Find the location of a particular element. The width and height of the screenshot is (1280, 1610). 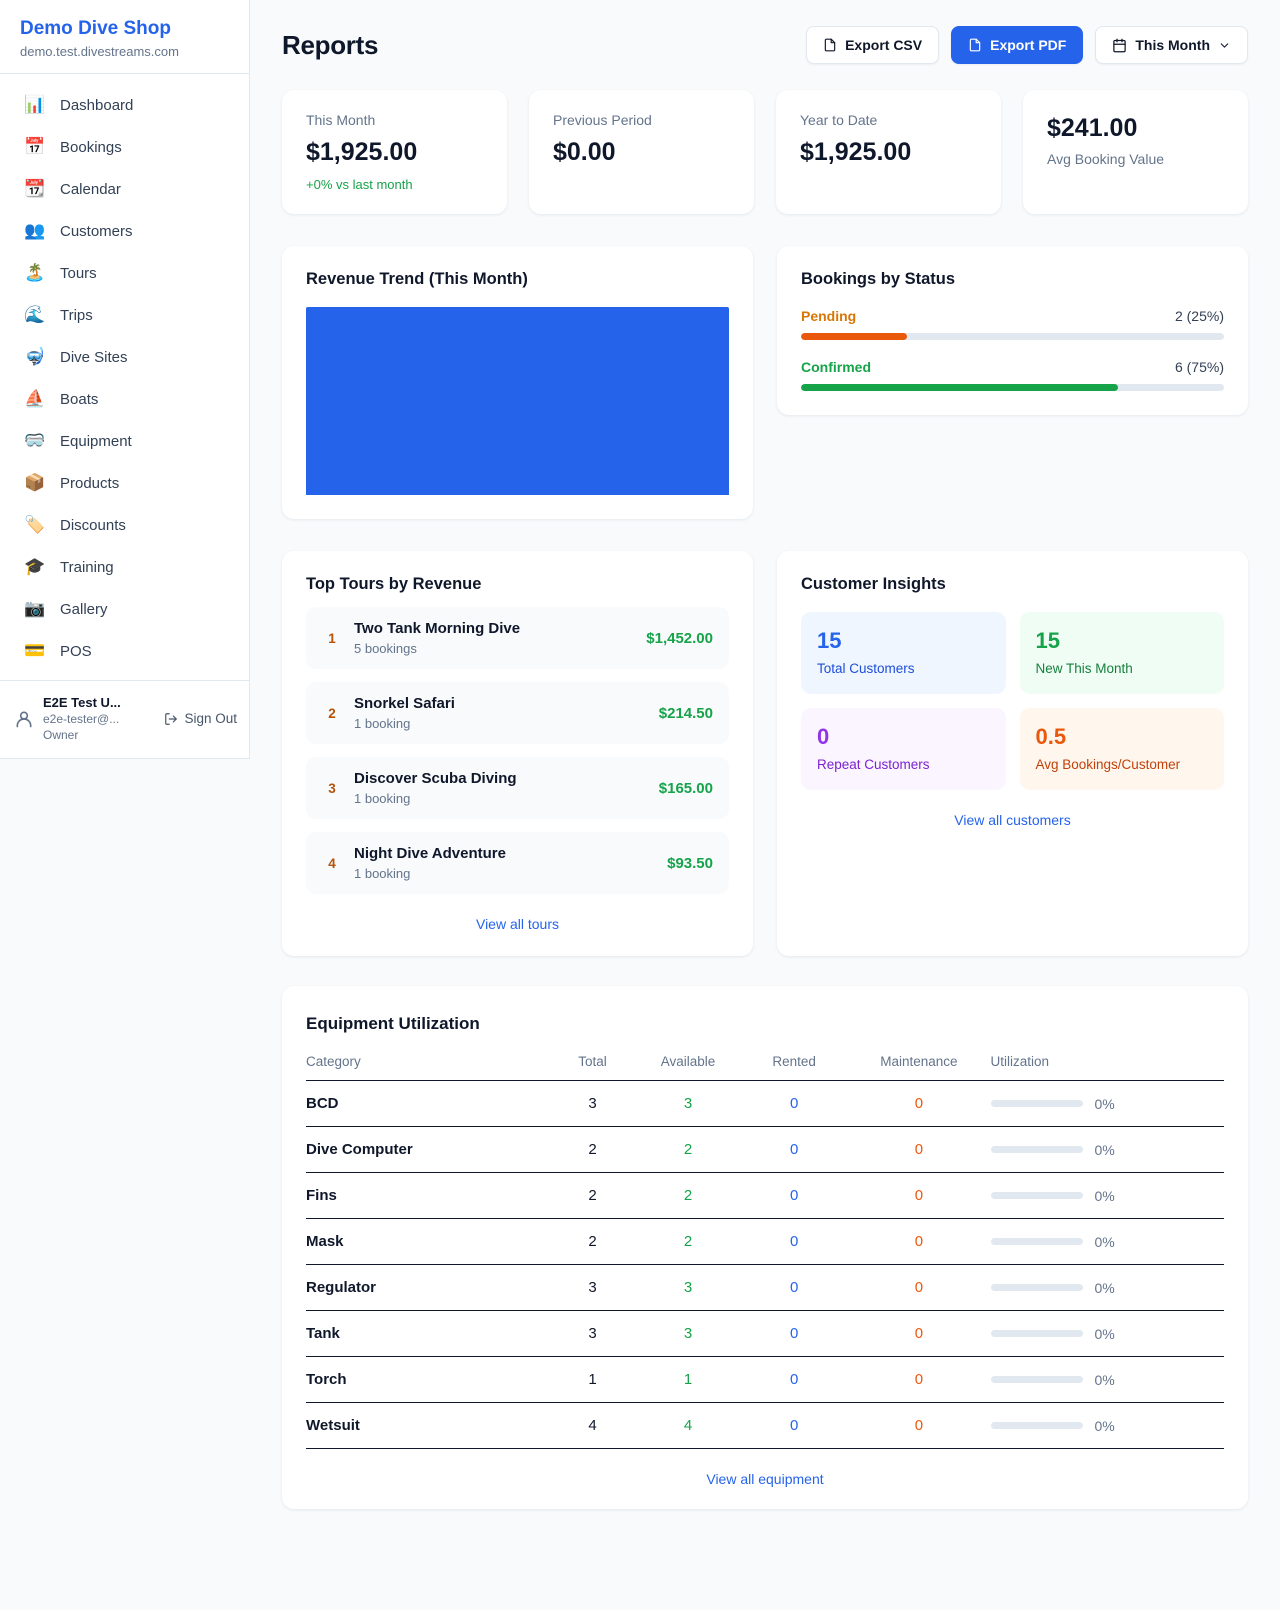

column-header-available: Available is located at coordinates (688, 1061).